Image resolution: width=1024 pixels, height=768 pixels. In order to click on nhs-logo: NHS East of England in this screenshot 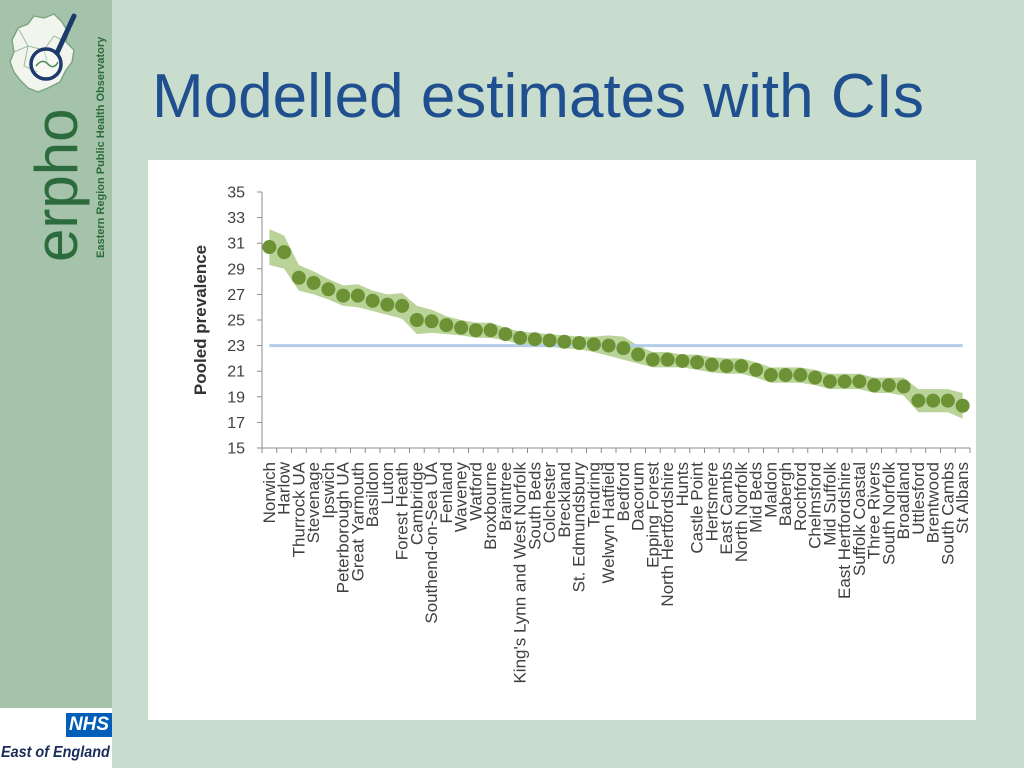, I will do `click(56, 738)`.